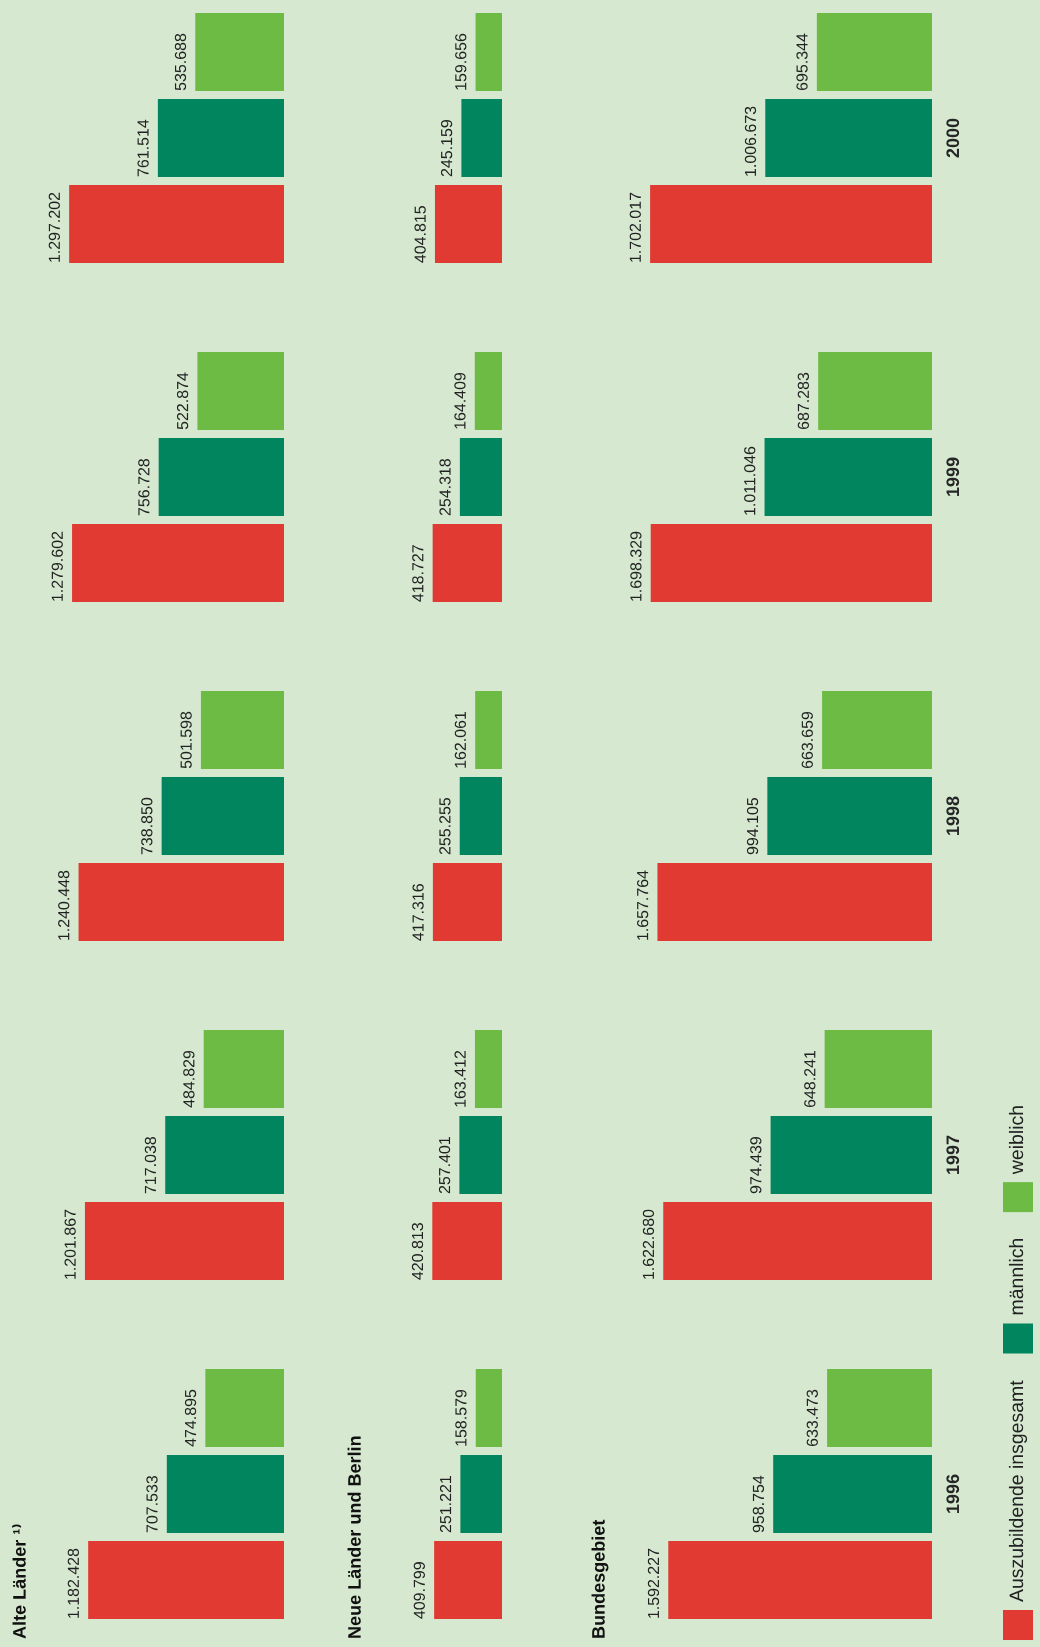  Describe the element at coordinates (653, 1583) in the screenshot. I see `data-label: 1.592.227` at that location.